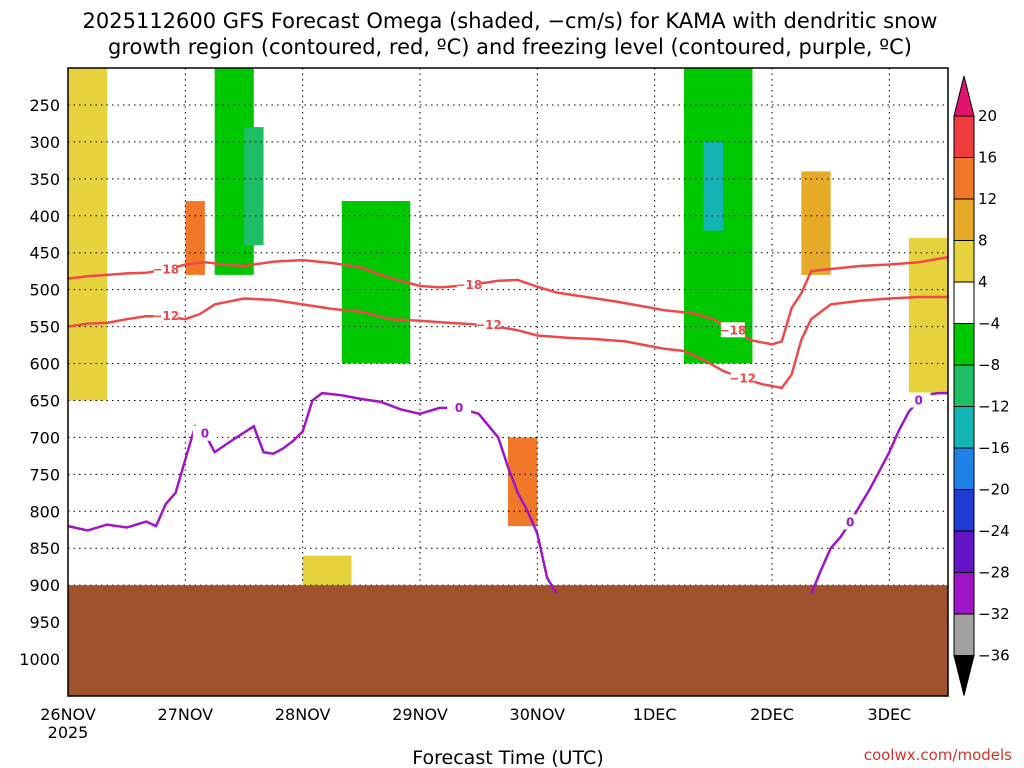 Image resolution: width=1024 pixels, height=768 pixels. I want to click on colorbar-bin-m24_m20, so click(964, 510).